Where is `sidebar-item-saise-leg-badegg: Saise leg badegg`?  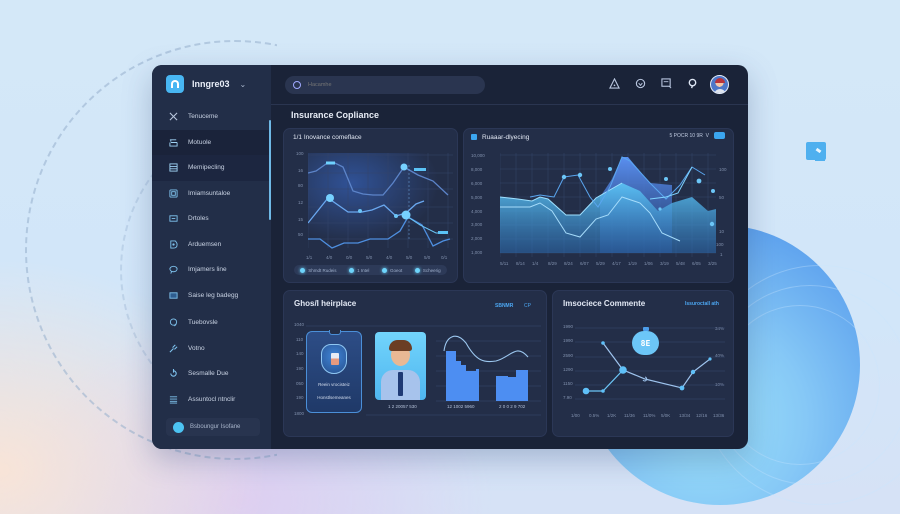
sidebar-item-saise-leg-badegg: Saise leg badegg is located at coordinates (211, 296).